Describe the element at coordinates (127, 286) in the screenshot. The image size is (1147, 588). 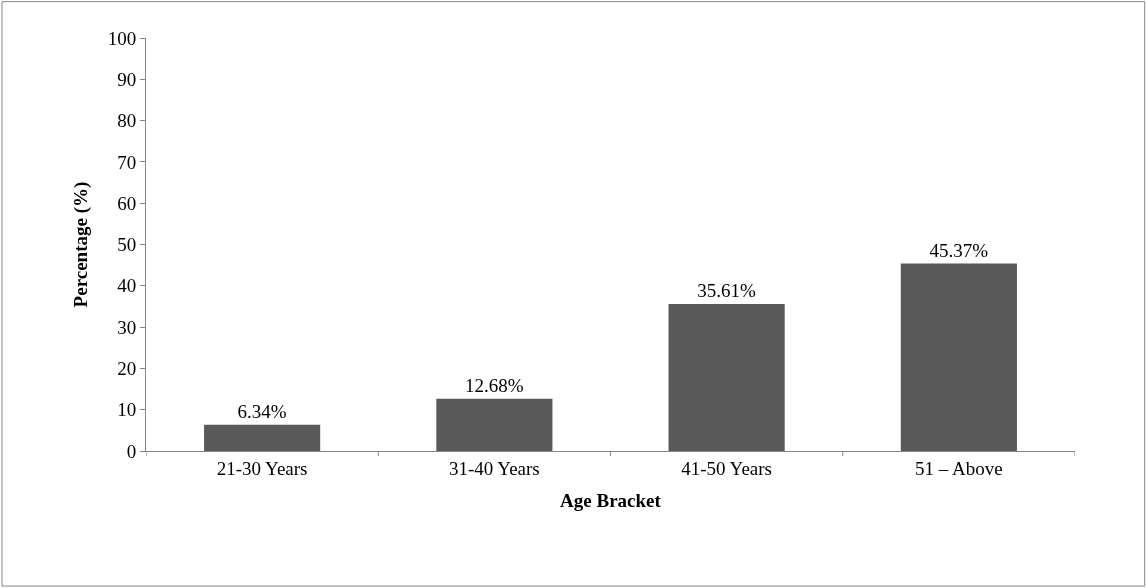
I see `y-tick-label: 40` at that location.